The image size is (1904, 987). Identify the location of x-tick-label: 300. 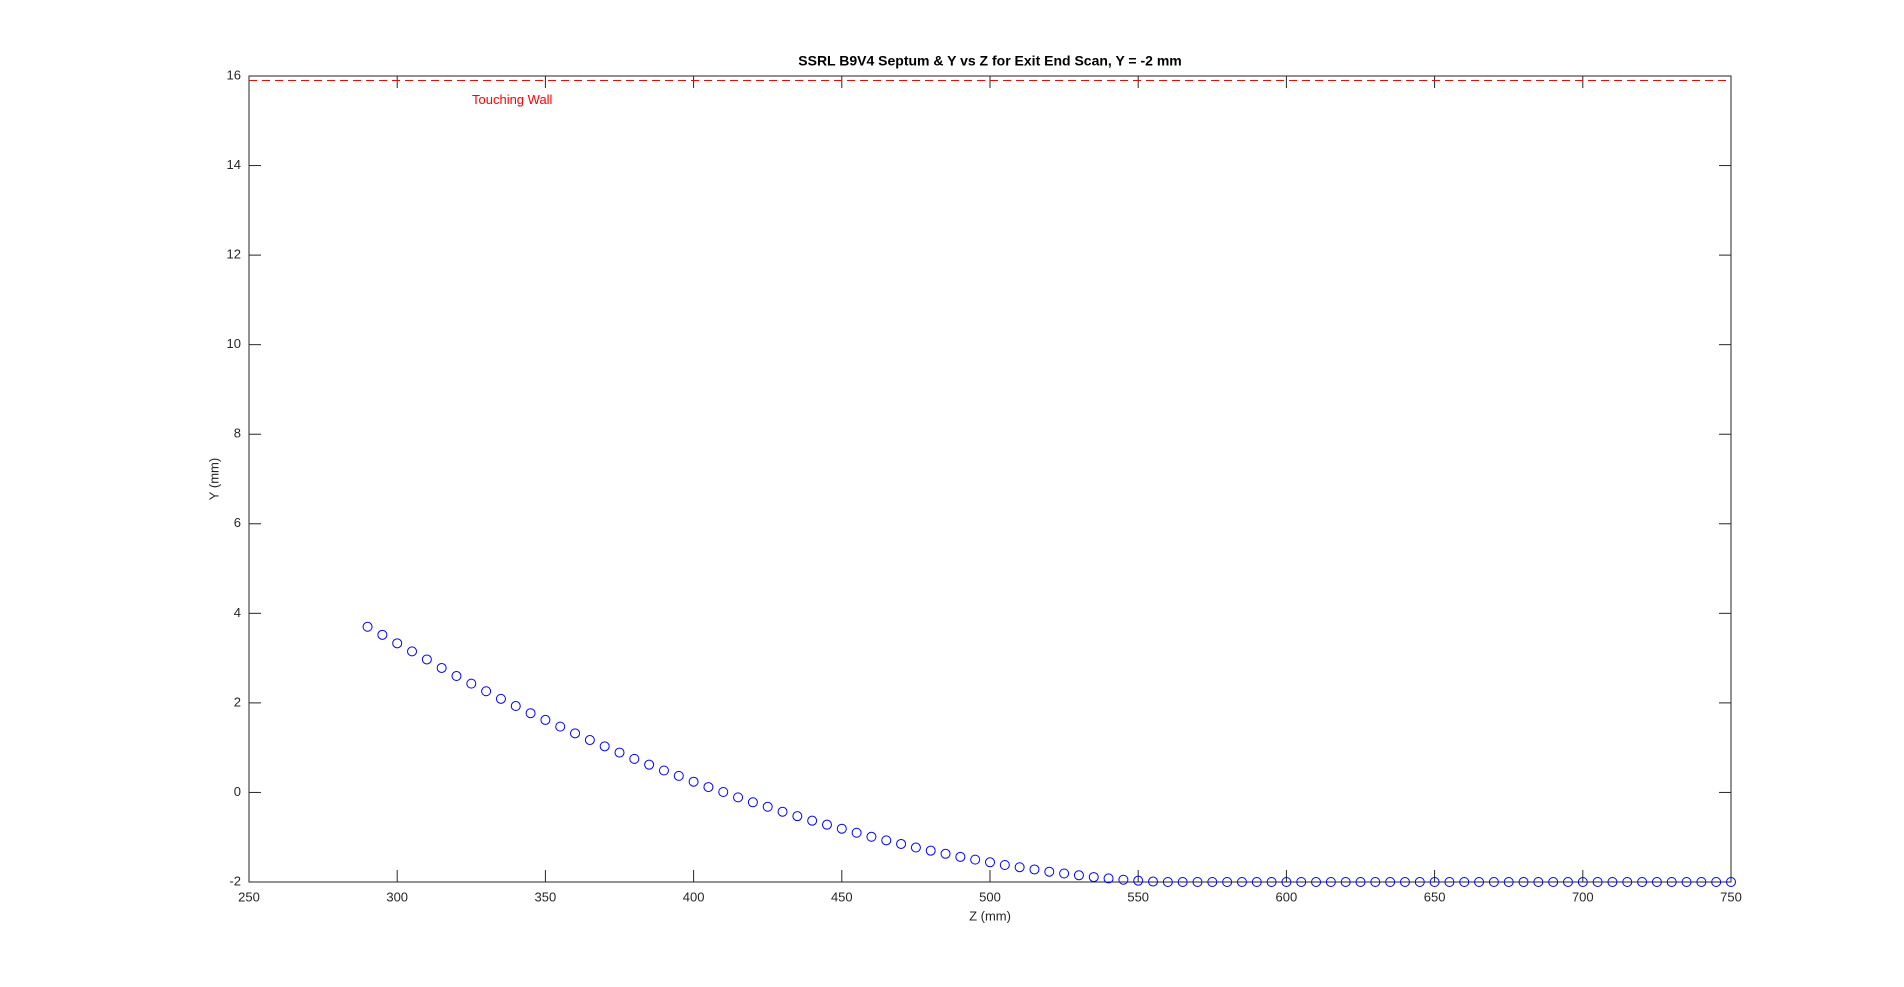
(397, 896).